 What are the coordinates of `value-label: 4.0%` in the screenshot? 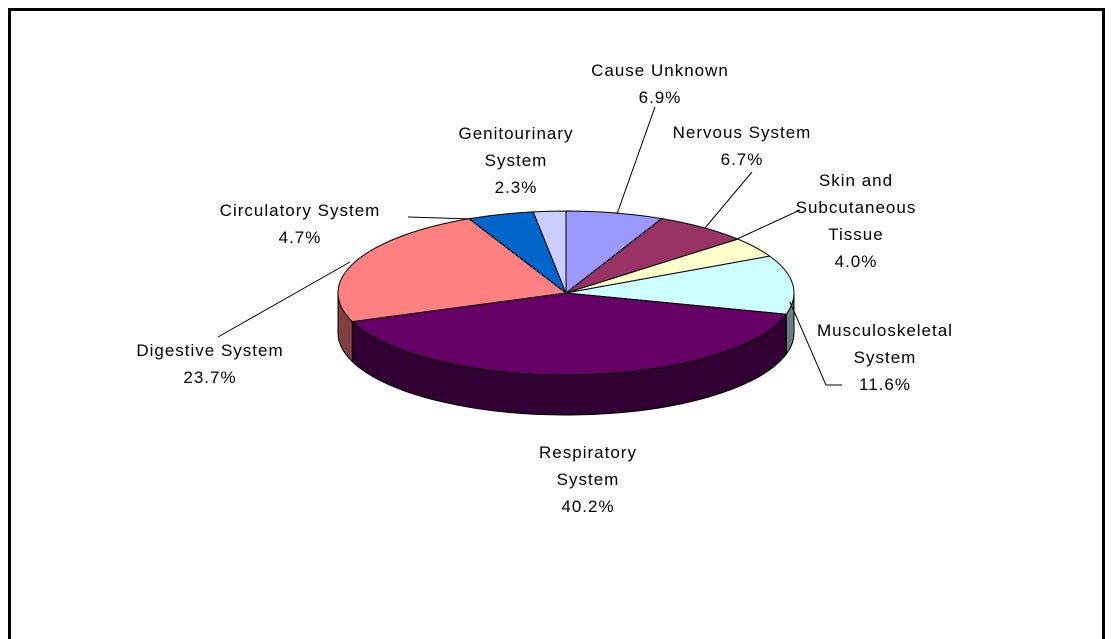 It's located at (856, 261).